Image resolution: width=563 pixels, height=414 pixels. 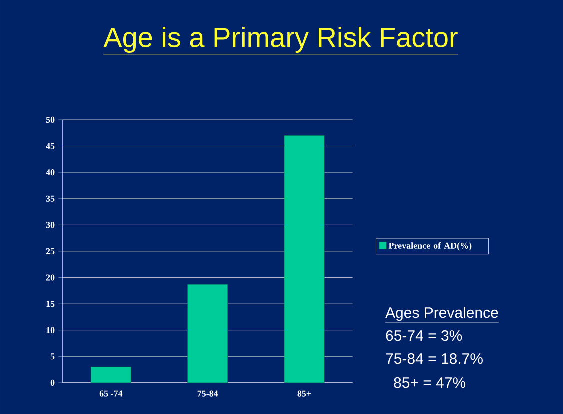 What do you see at coordinates (424, 336) in the screenshot?
I see `text: 65-74 = 3%` at bounding box center [424, 336].